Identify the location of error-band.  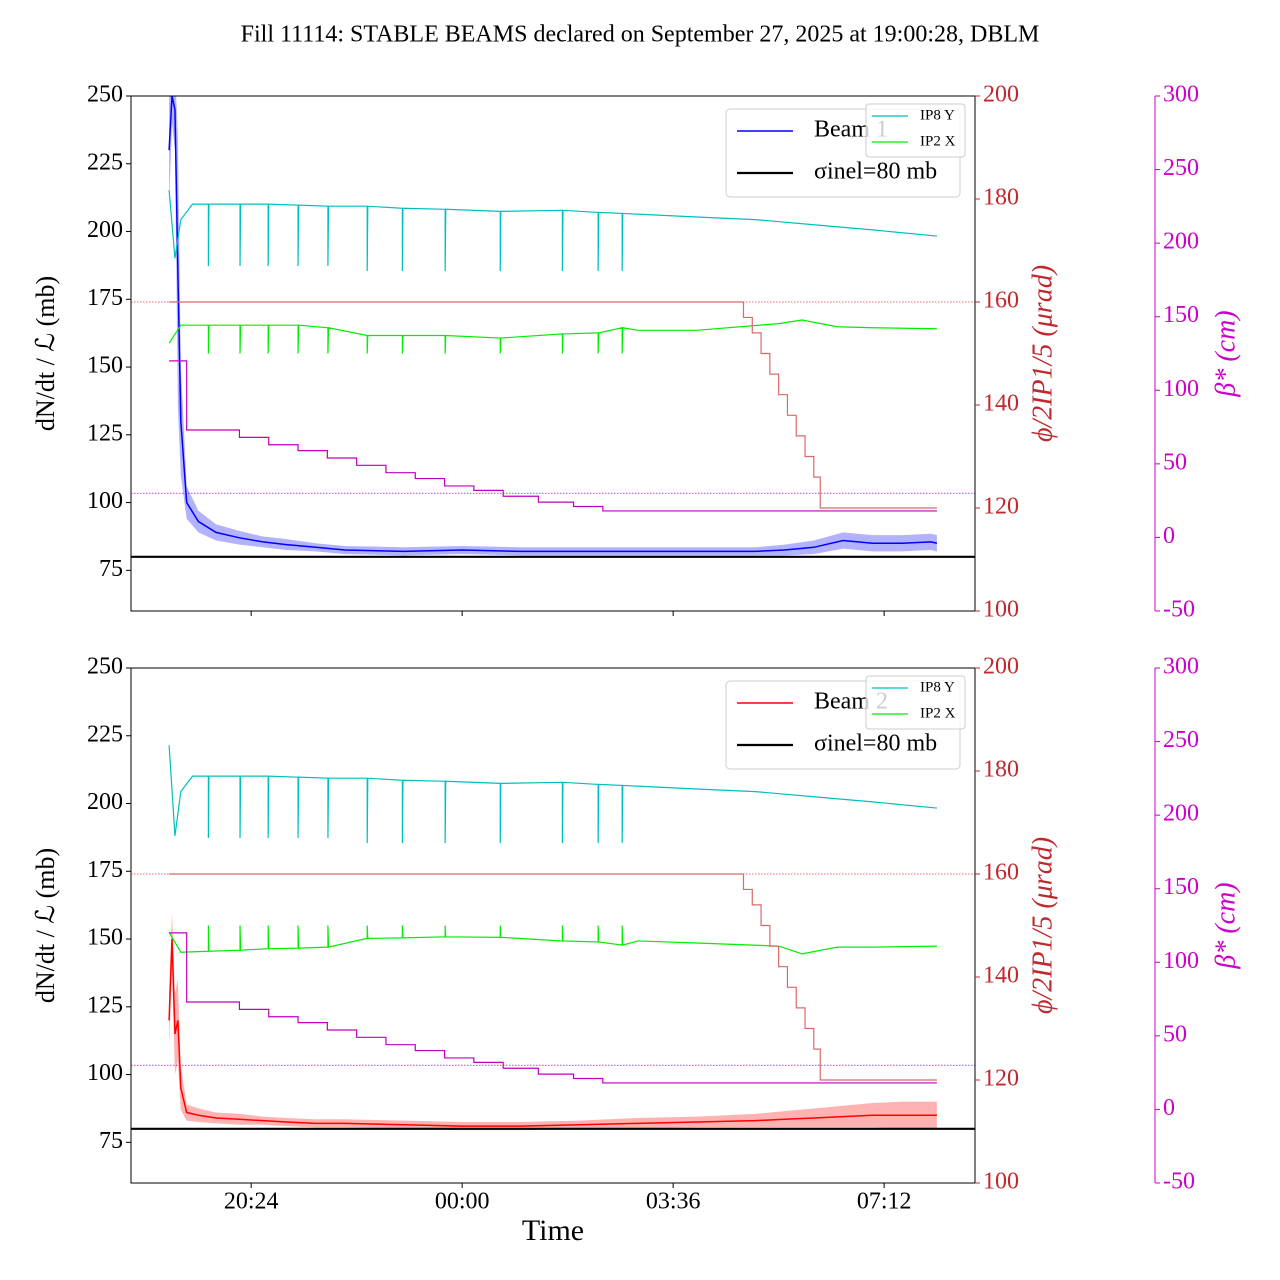
(553, 1021).